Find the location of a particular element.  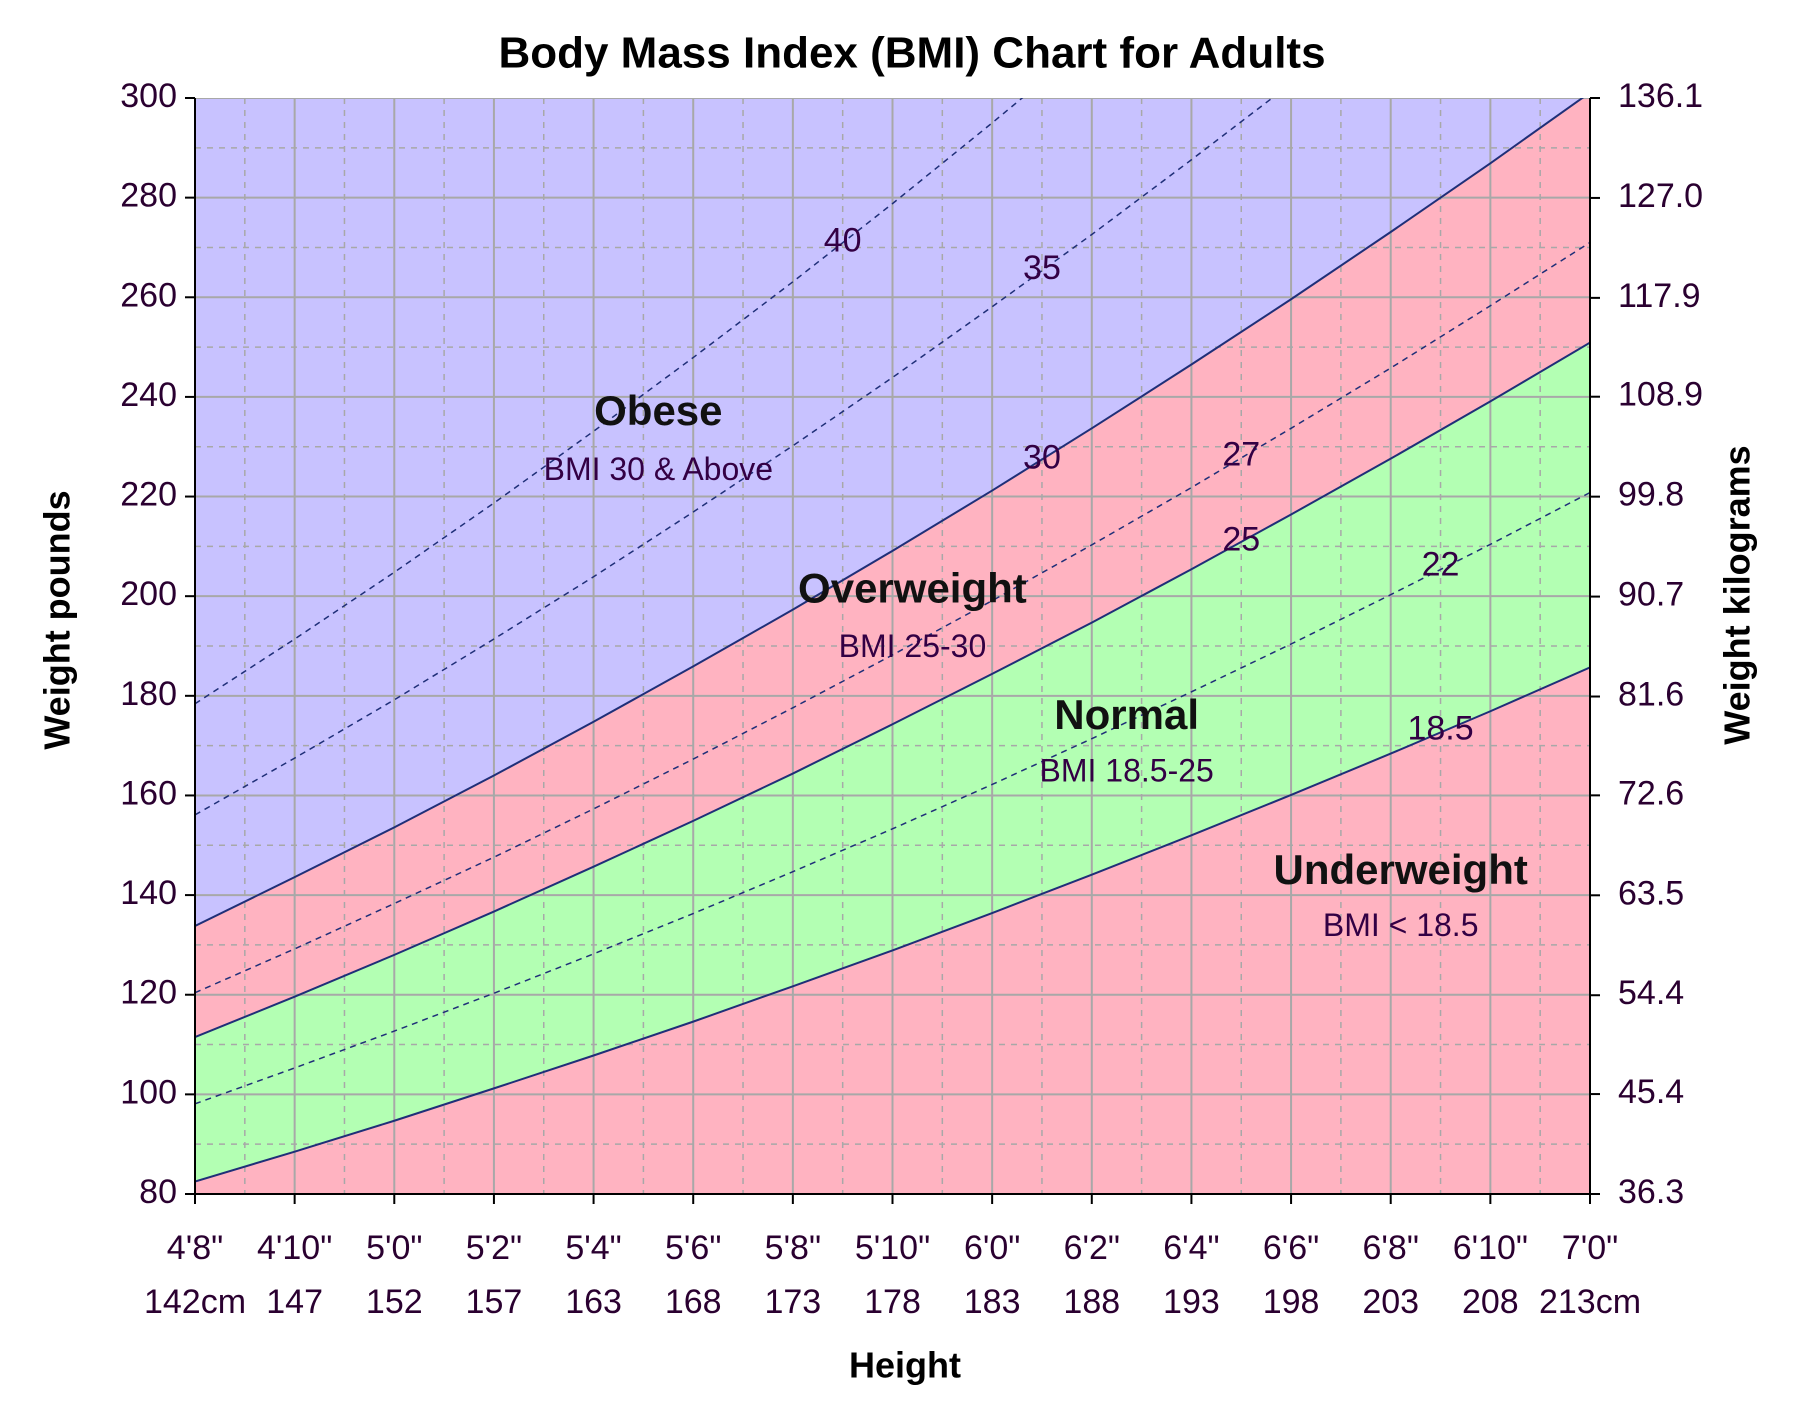

x-tick-label: 6'4" is located at coordinates (1191, 1248).